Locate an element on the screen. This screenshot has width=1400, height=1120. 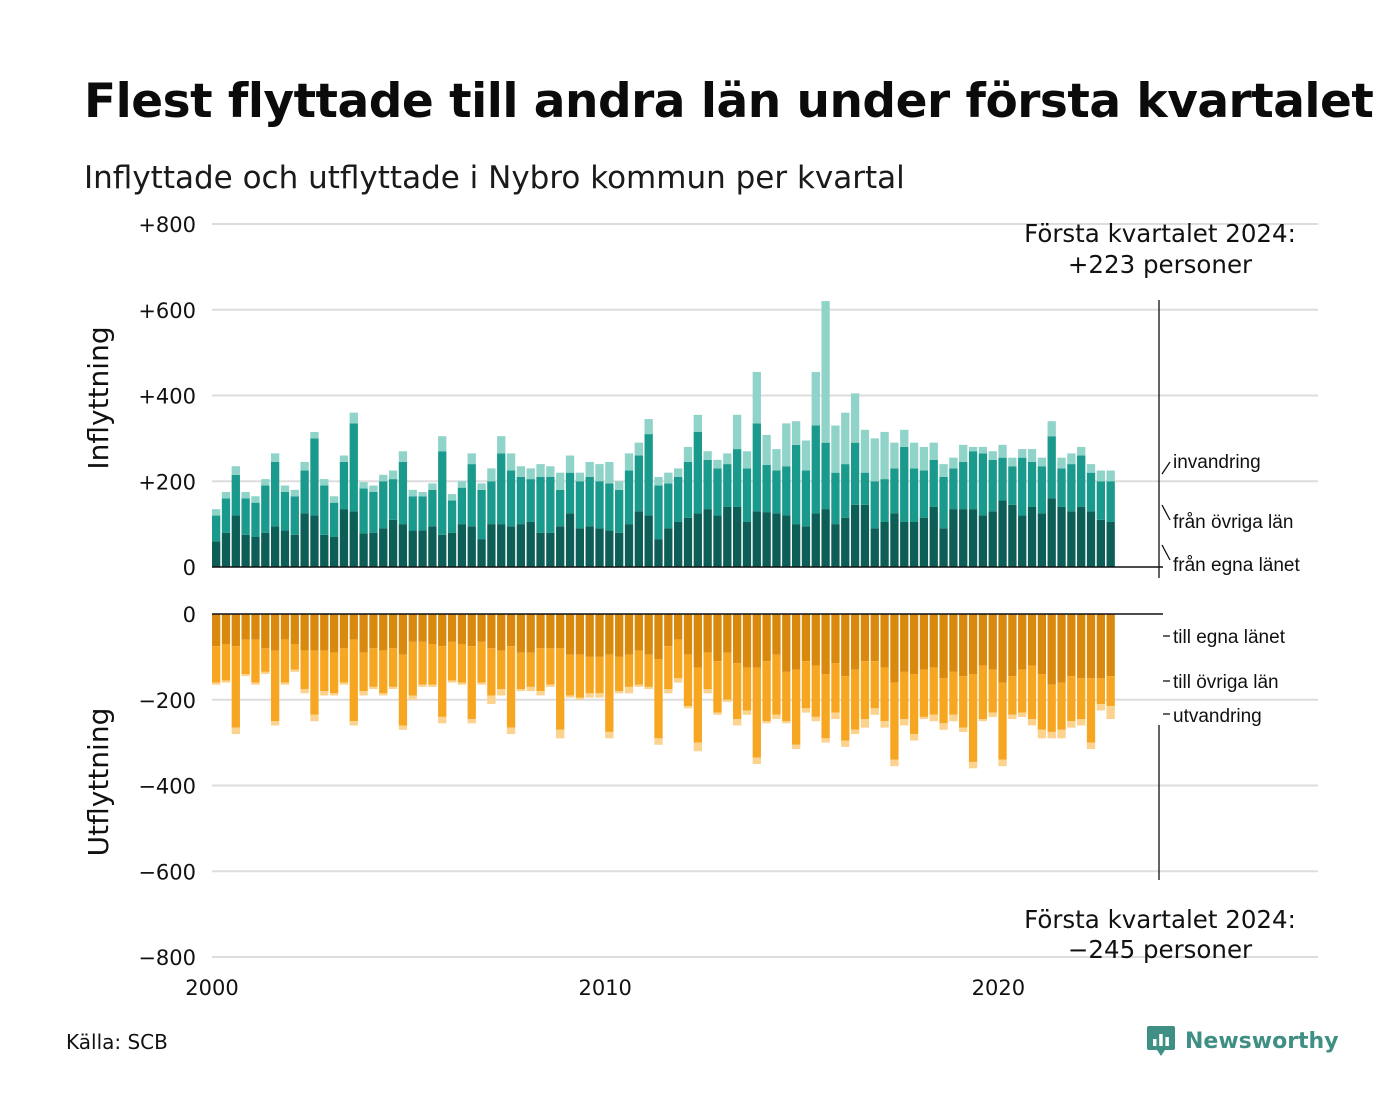
annotation-out-line2: −245 personer is located at coordinates (1160, 949).